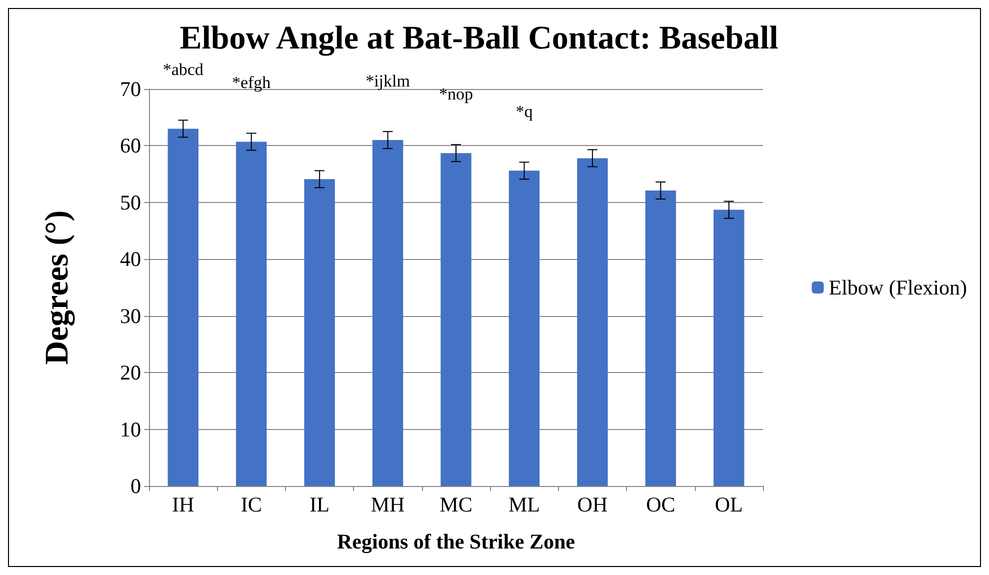 The width and height of the screenshot is (989, 575). What do you see at coordinates (592, 504) in the screenshot?
I see `x-tick-label: OH` at bounding box center [592, 504].